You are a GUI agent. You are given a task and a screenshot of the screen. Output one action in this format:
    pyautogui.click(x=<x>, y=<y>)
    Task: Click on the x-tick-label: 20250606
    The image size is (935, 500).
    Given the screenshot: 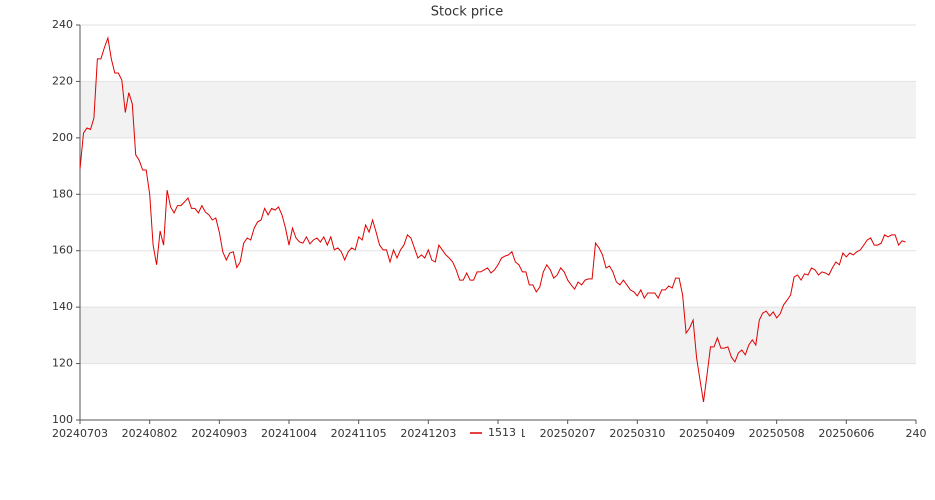 What is the action you would take?
    pyautogui.click(x=846, y=433)
    